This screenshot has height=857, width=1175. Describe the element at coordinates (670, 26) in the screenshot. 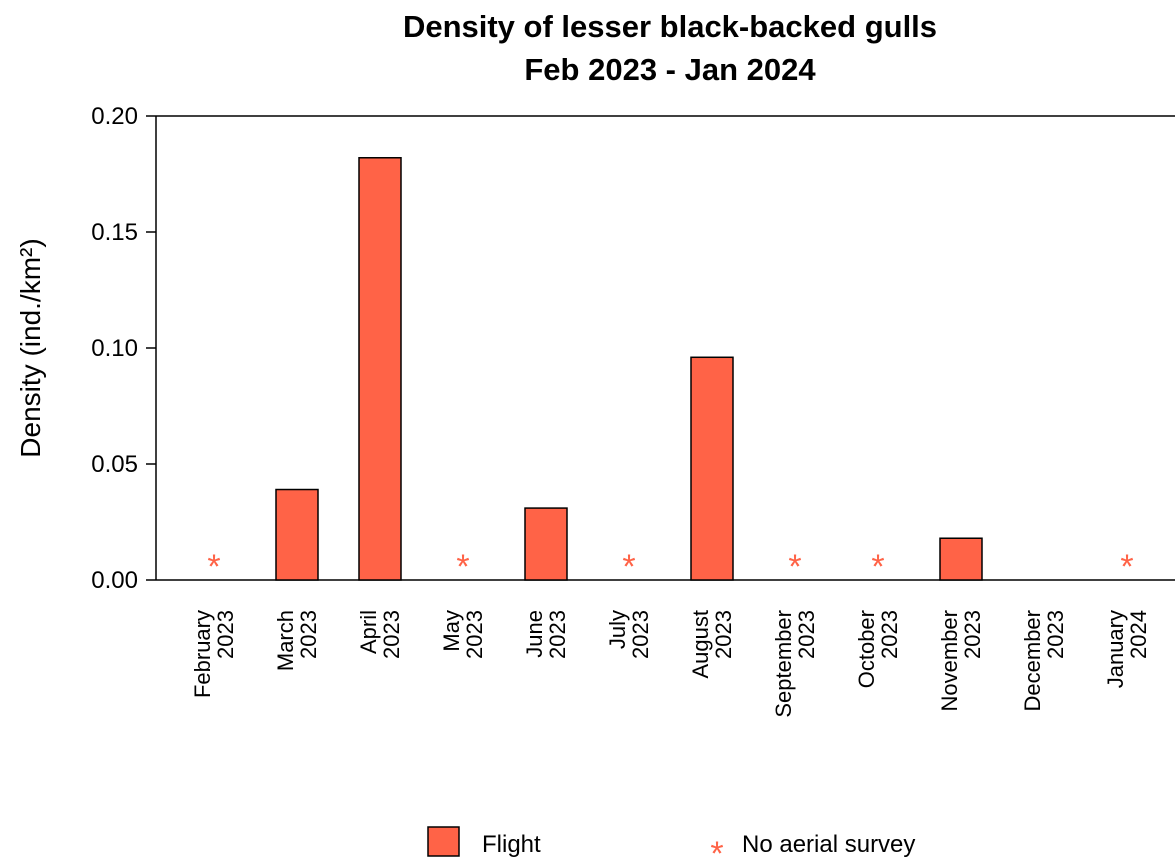

I see `chart-title: Density of lesser black-backed gulls` at that location.